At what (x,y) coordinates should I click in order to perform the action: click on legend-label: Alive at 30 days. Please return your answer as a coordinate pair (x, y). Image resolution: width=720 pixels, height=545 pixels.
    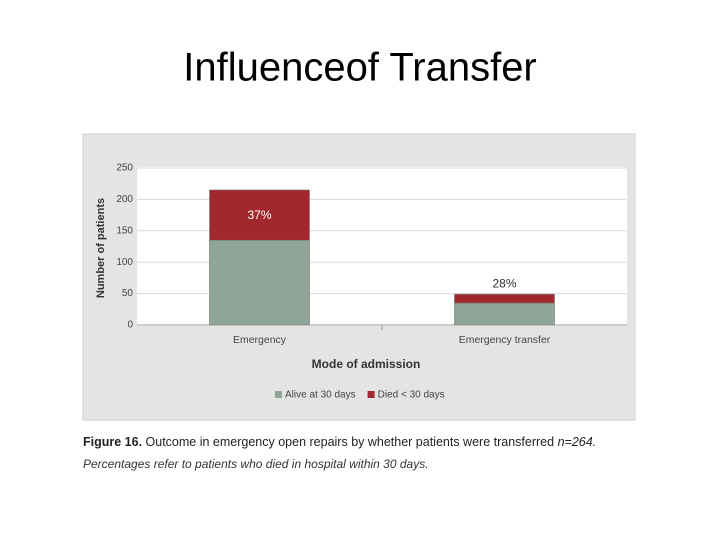
    Looking at the image, I should click on (320, 395).